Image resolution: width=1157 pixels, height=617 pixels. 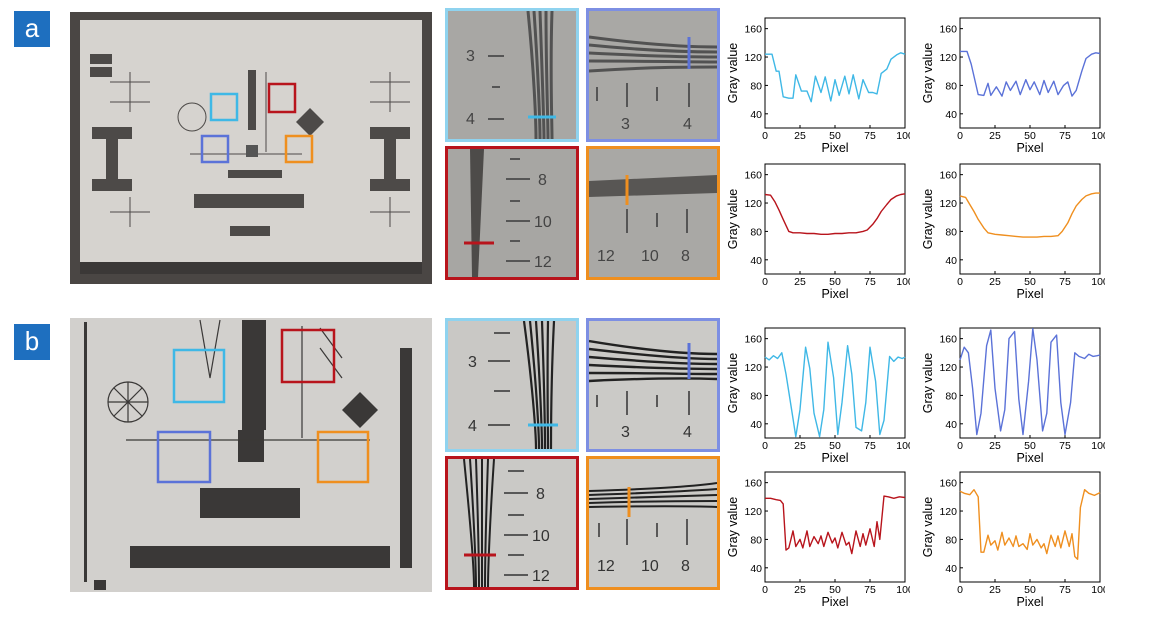 I want to click on zoom-b-red: 8 10 12, so click(x=512, y=523).